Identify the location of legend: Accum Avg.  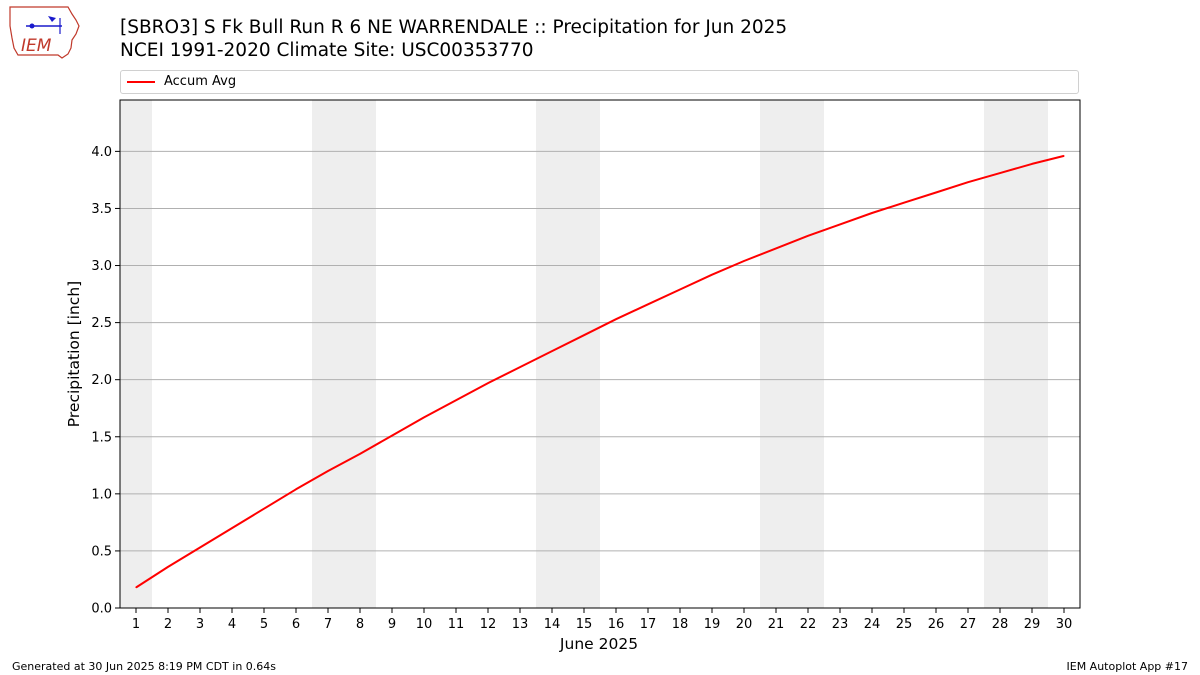
(599, 82).